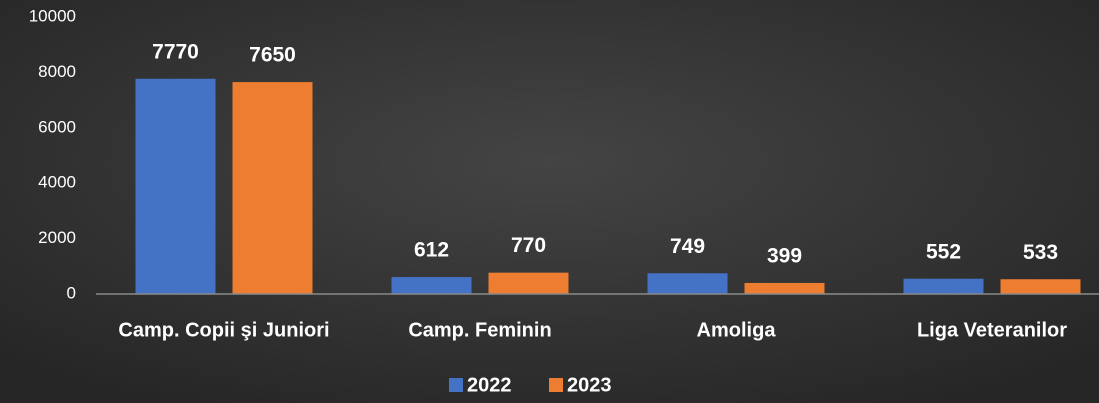  I want to click on y-tick-label: 0, so click(71, 292).